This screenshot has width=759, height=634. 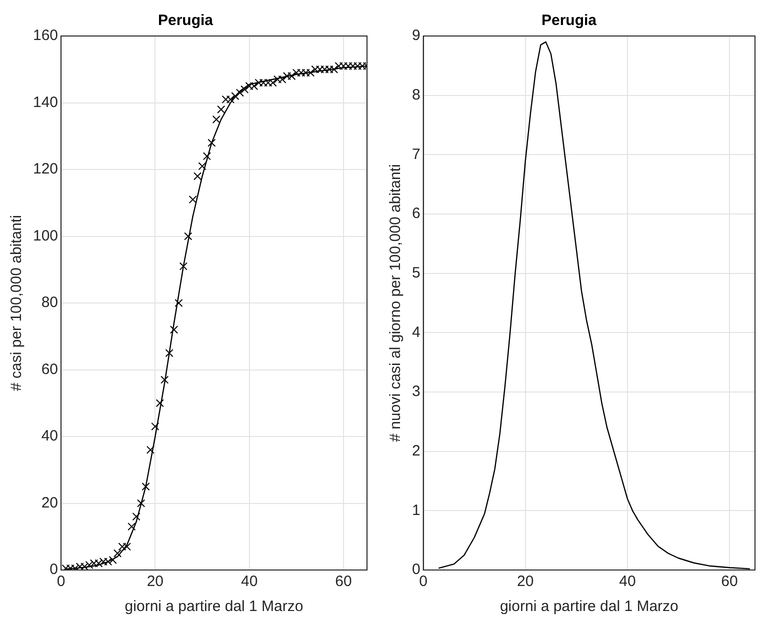 What do you see at coordinates (416, 154) in the screenshot?
I see `y-tick-label: 7` at bounding box center [416, 154].